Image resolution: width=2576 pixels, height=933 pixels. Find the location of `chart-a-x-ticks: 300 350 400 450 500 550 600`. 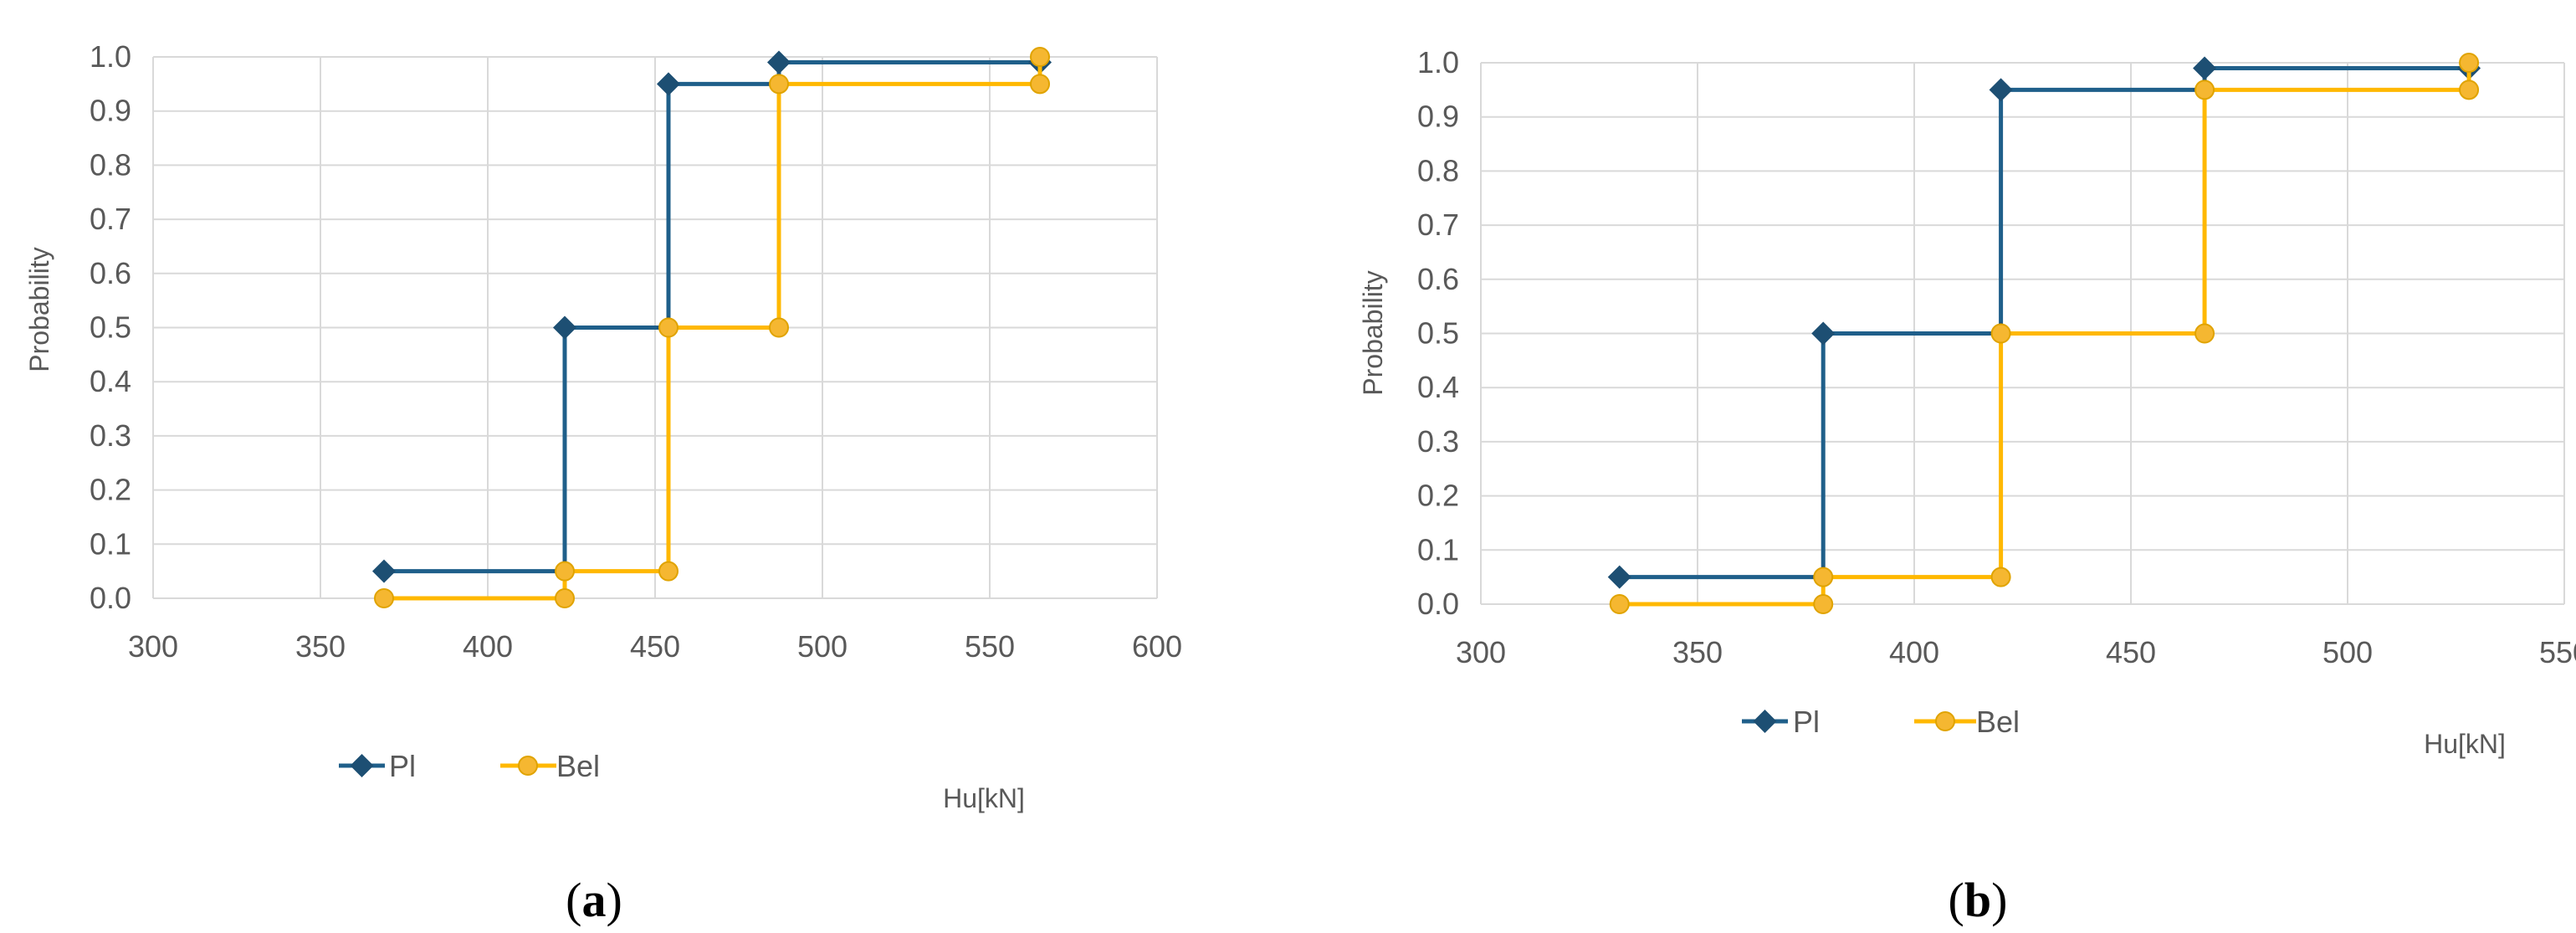

chart-a-x-ticks: 300 350 400 450 500 550 600 is located at coordinates (655, 646).